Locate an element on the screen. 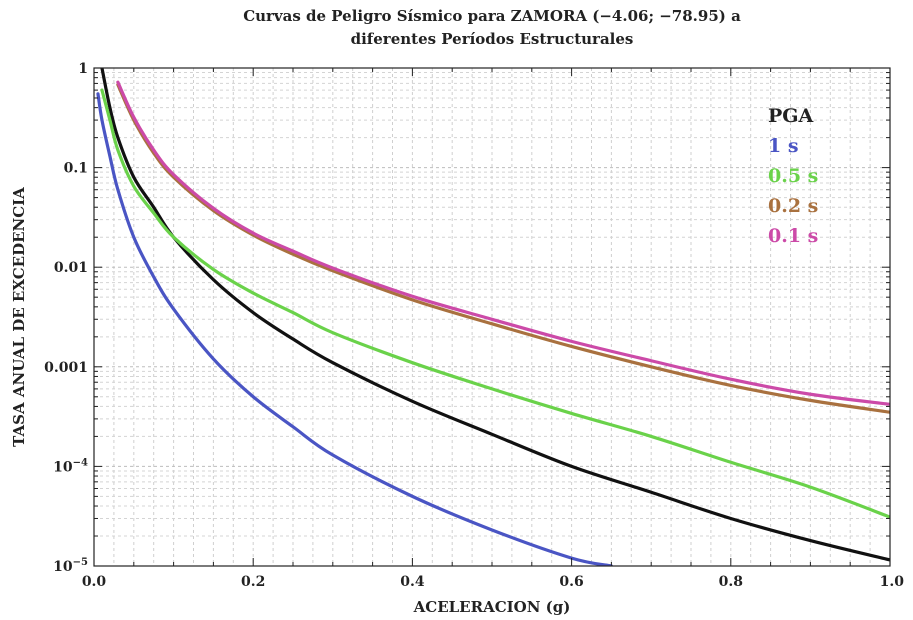  y-tick-label: 1 is located at coordinates (83, 69).